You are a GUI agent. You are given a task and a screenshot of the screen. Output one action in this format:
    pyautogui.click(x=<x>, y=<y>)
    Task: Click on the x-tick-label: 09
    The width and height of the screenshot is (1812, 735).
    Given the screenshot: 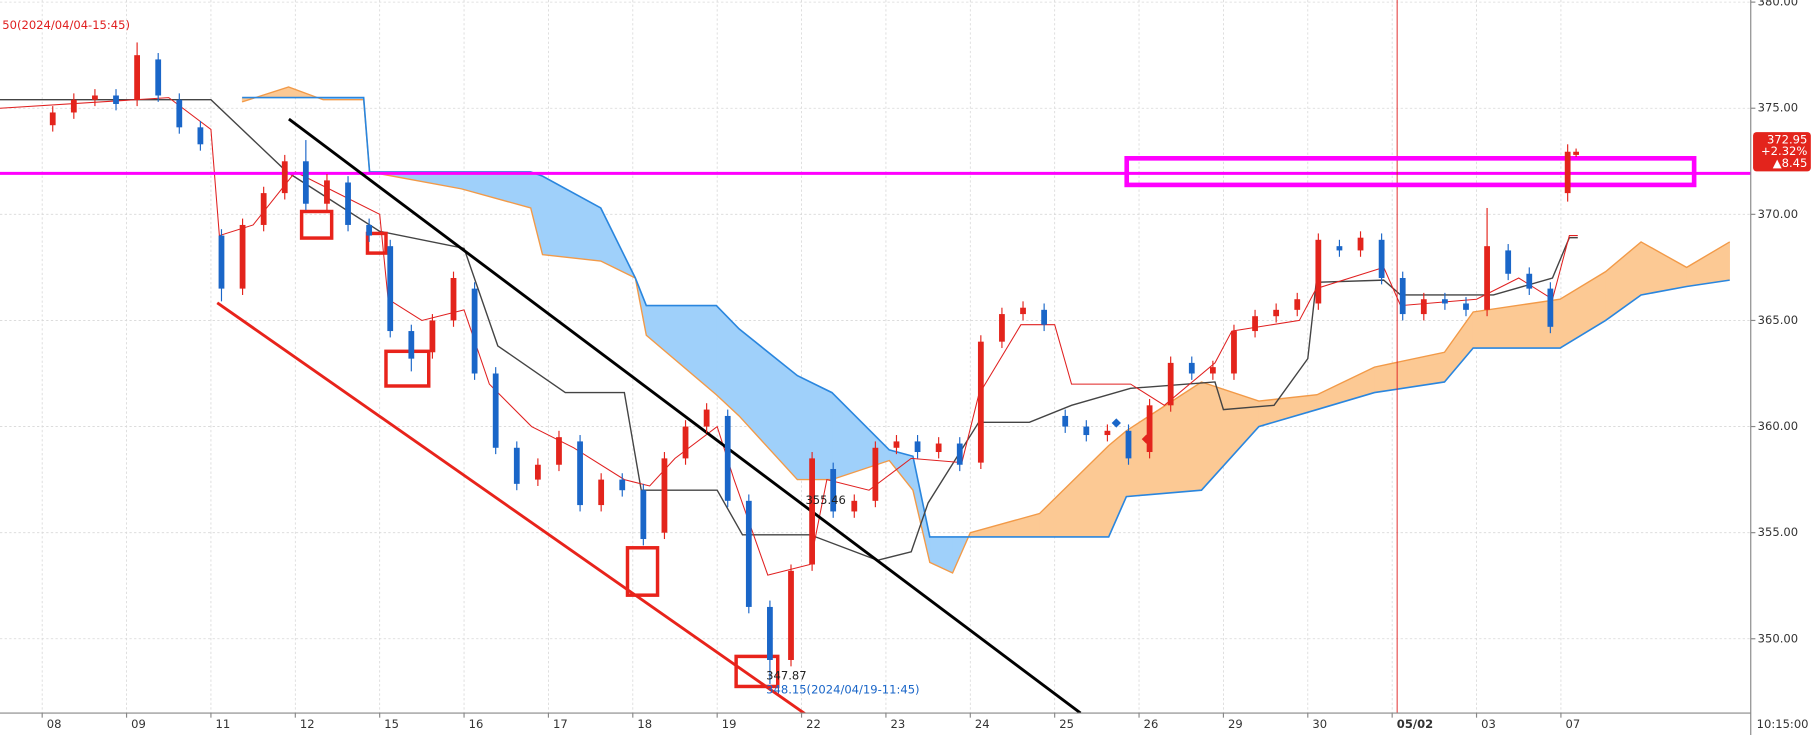 What is the action you would take?
    pyautogui.click(x=138, y=724)
    